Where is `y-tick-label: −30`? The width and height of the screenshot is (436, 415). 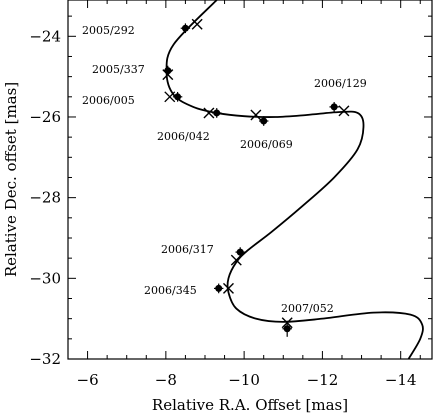
y-tick-label: −30 is located at coordinates (45, 278).